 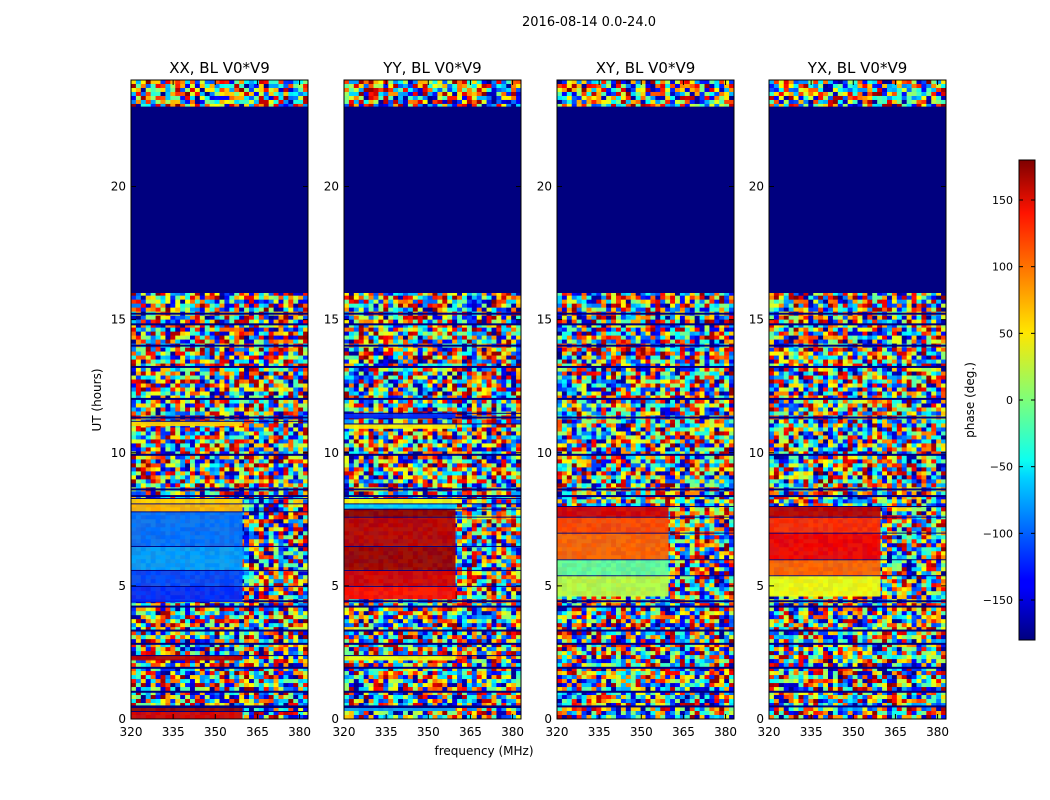 I want to click on panel-title: XY, BL V0*V9, so click(x=646, y=68).